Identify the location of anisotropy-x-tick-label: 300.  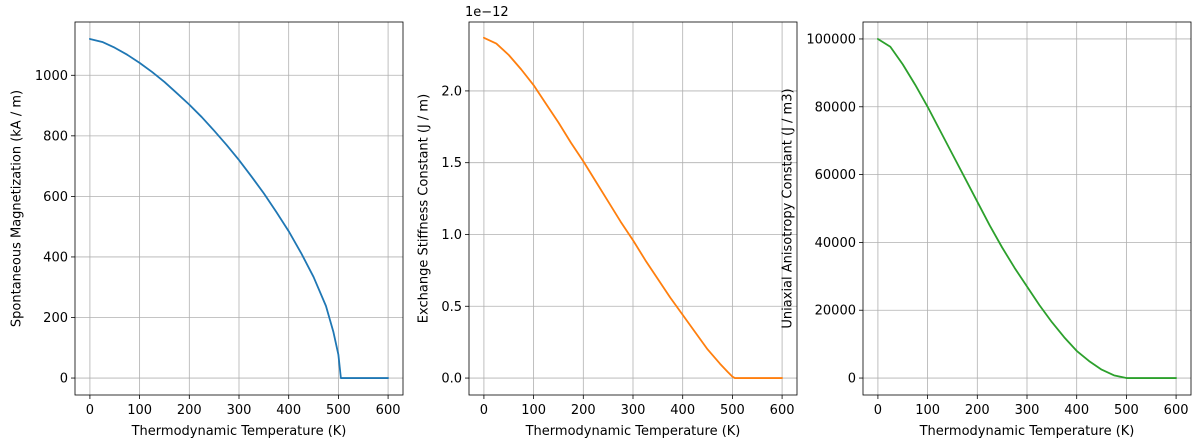
(1027, 410).